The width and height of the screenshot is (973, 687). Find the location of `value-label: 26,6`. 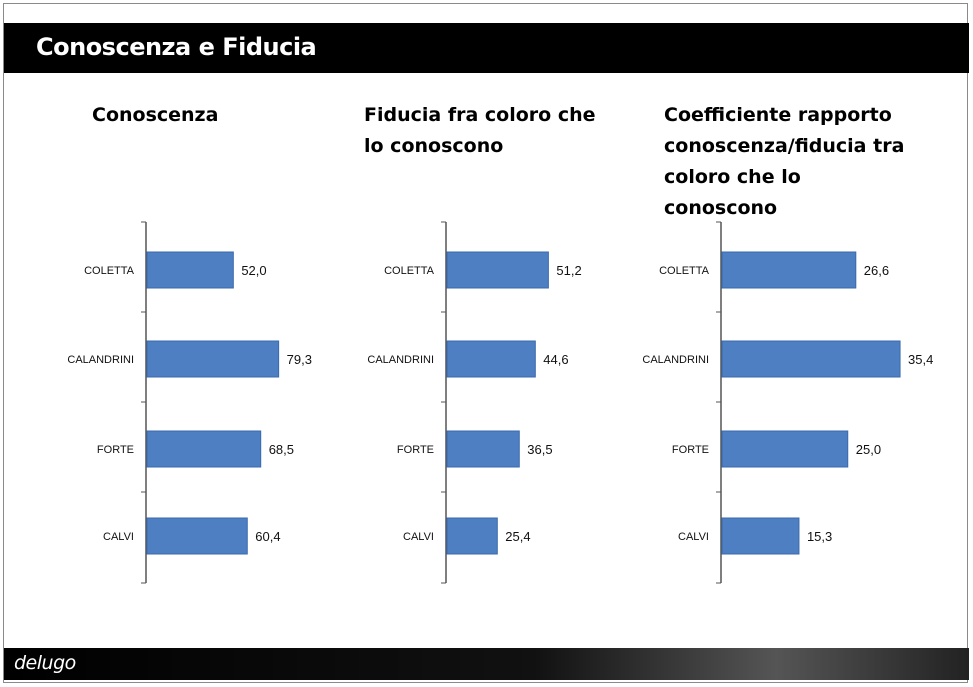

value-label: 26,6 is located at coordinates (876, 270).